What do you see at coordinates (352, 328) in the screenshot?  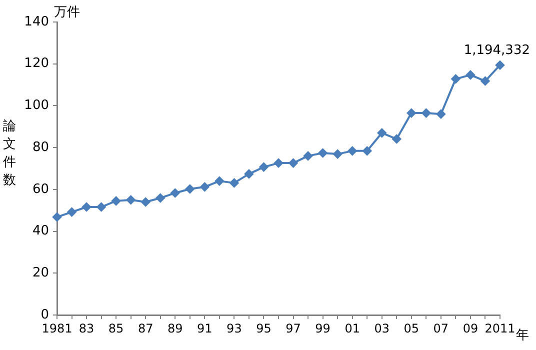 I see `x-tick-label: 01` at bounding box center [352, 328].